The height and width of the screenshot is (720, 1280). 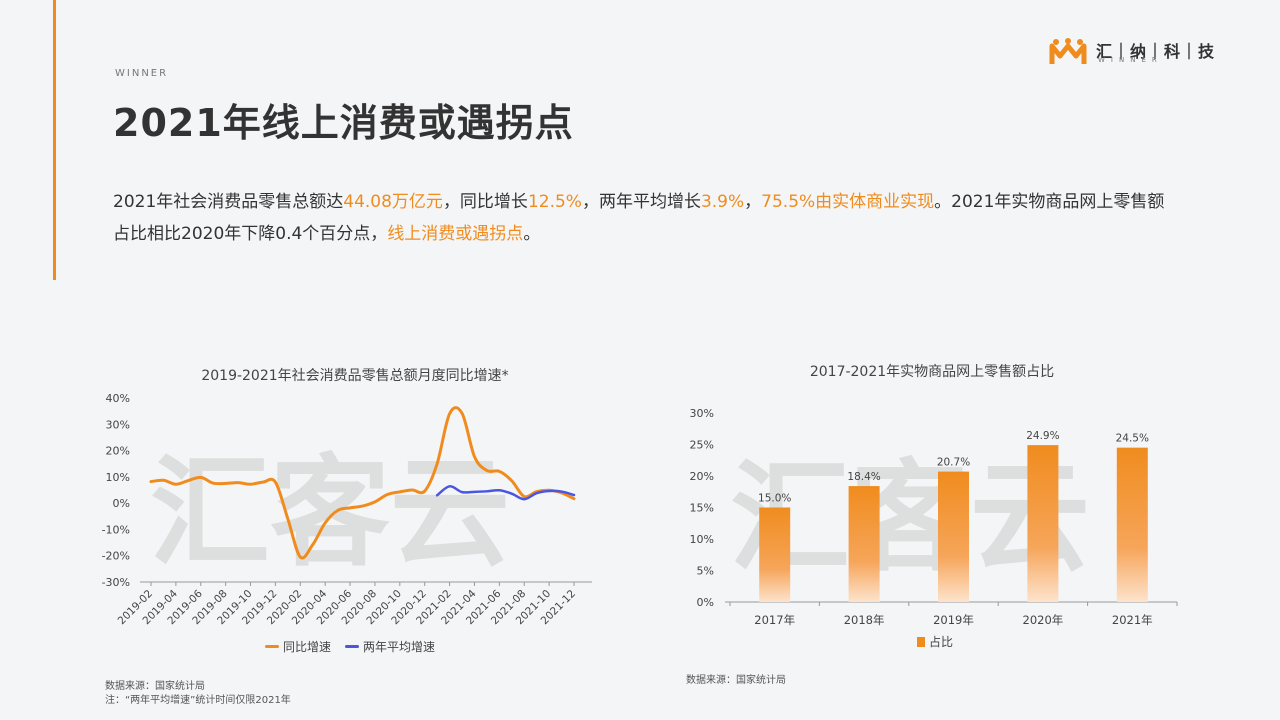 I want to click on bar-data-label: 15.0%, so click(x=774, y=499).